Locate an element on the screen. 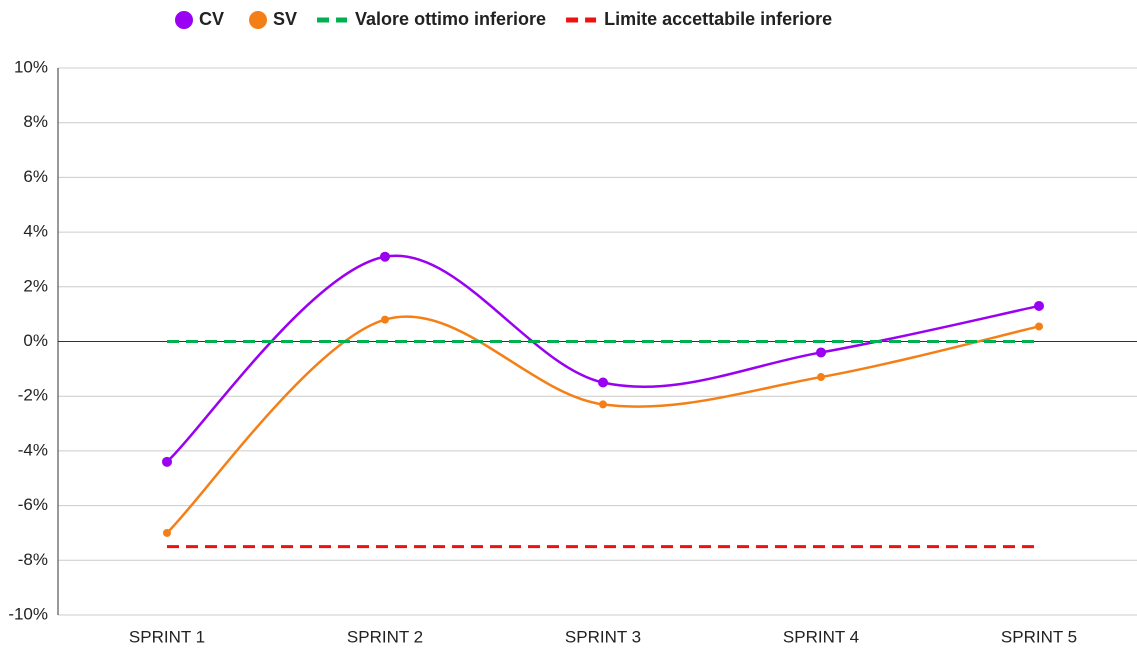 Image resolution: width=1137 pixels, height=655 pixels. y-tick-label: -2% is located at coordinates (33, 395).